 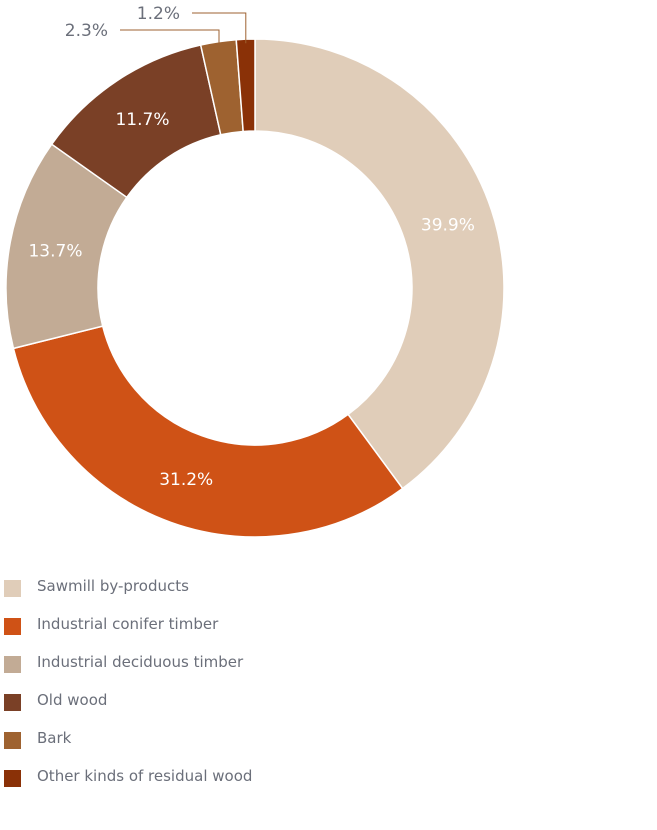 What do you see at coordinates (328, 664) in the screenshot?
I see `legend-item-industrial-deciduous-timber: Industrial deciduous timber` at bounding box center [328, 664].